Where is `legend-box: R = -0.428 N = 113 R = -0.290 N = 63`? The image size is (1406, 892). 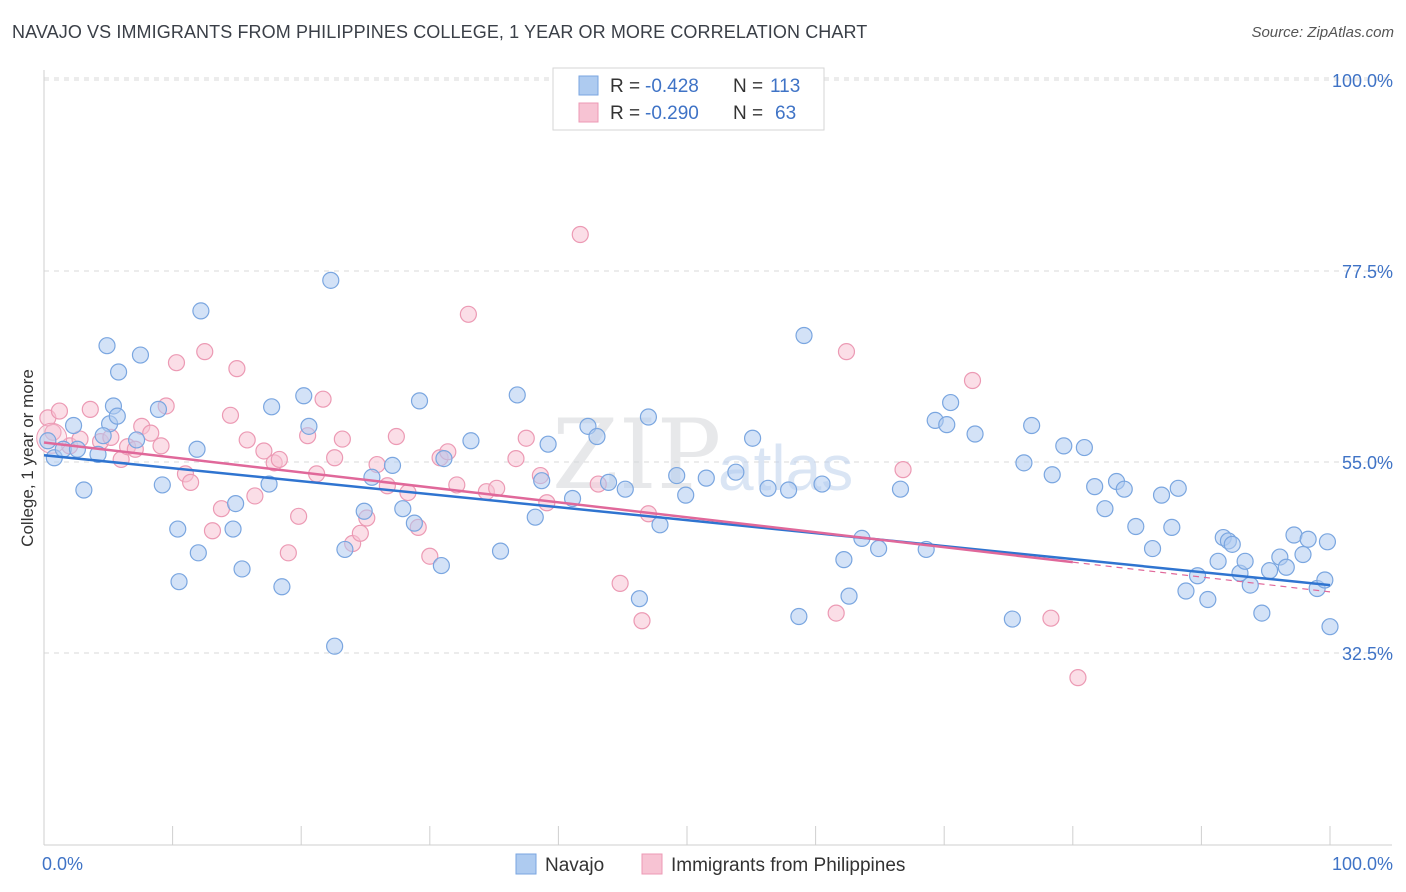 legend-box: R = -0.428 N = 113 R = -0.290 N = 63 is located at coordinates (688, 99).